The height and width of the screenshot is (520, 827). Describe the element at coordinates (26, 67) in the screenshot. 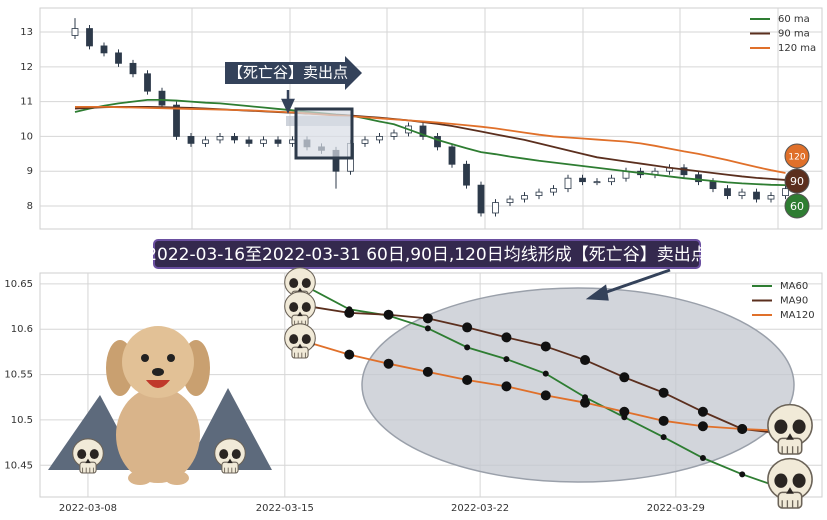

I see `y-tick-label: 12` at that location.